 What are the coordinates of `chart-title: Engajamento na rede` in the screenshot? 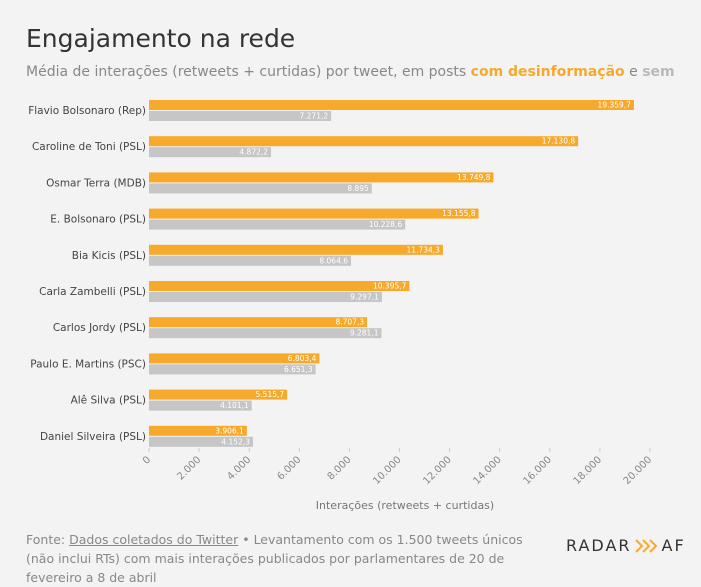 It's located at (161, 38).